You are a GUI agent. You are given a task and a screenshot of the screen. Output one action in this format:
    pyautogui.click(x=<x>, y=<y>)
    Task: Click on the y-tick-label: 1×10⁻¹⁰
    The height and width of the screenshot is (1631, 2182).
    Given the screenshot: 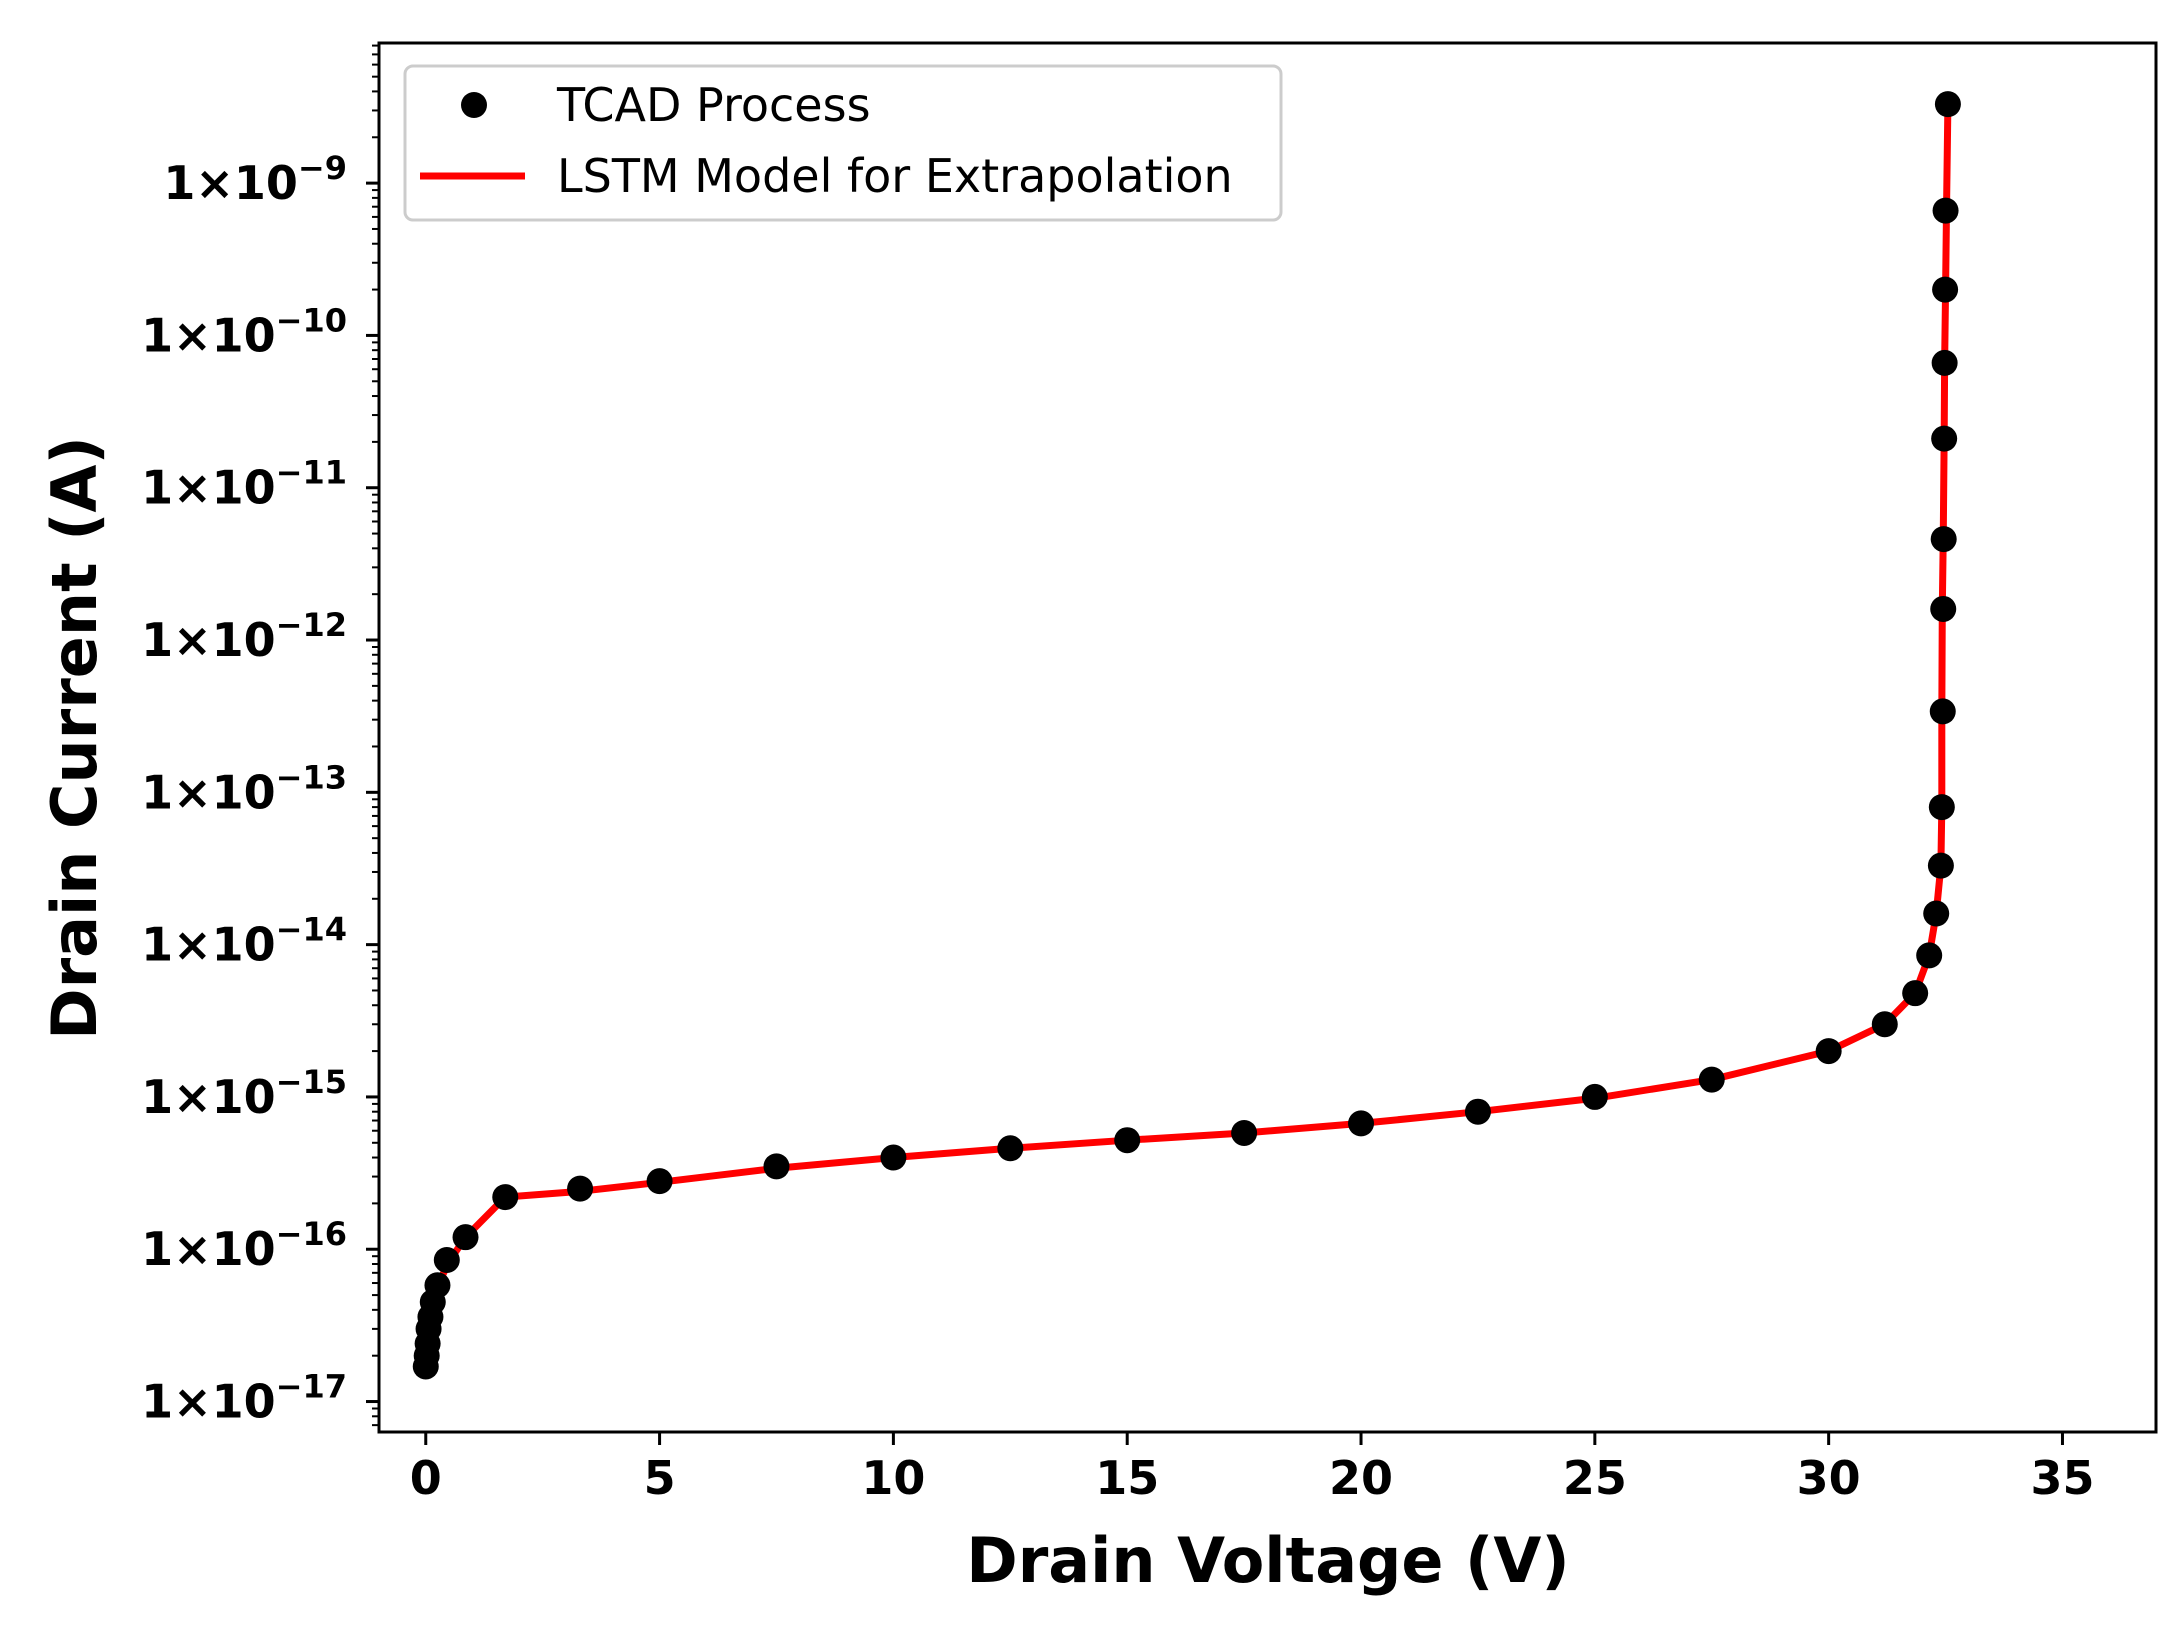 What is the action you would take?
    pyautogui.click(x=244, y=331)
    